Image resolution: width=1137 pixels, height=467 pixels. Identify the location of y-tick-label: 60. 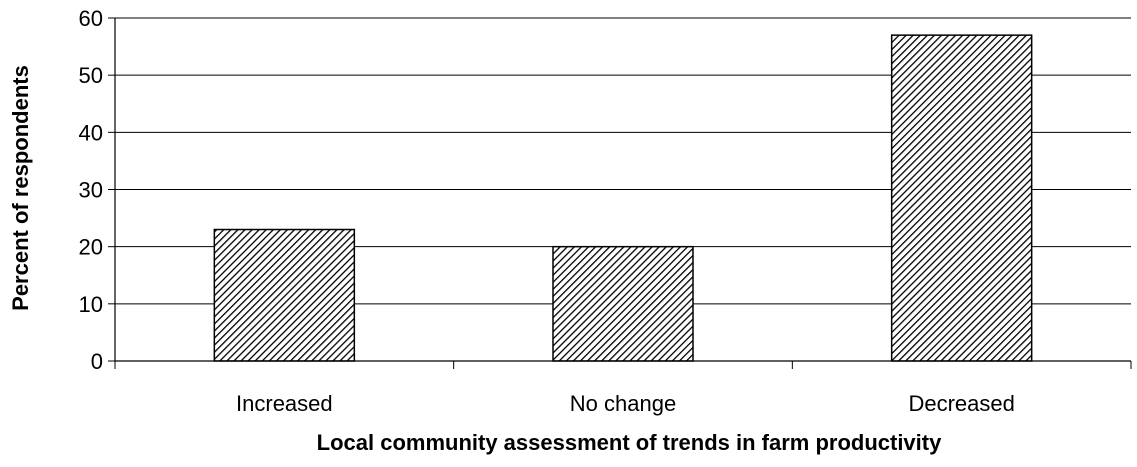
(91, 18).